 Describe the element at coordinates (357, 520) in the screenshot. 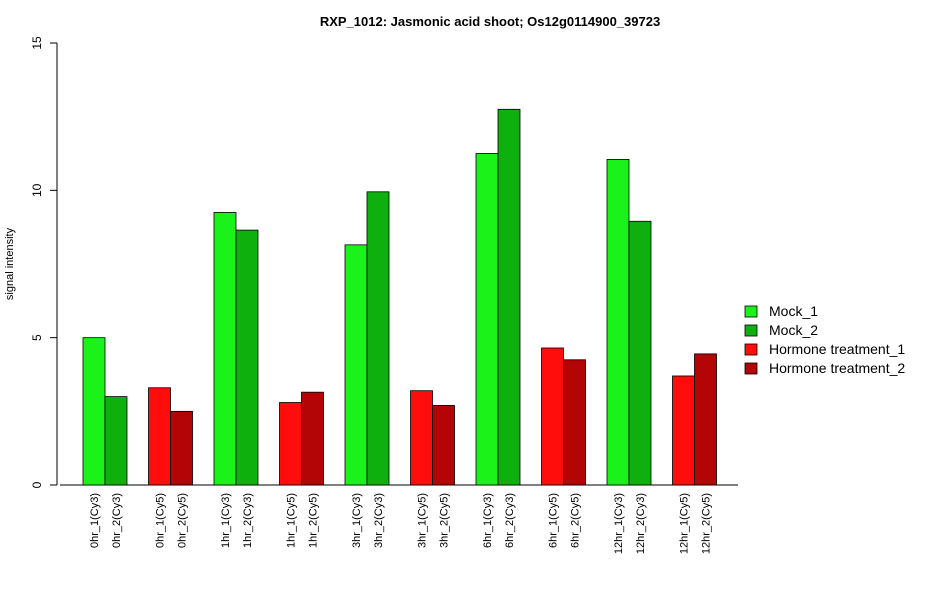

I see `x-tick-label: 3hr_1(Cy3)` at that location.